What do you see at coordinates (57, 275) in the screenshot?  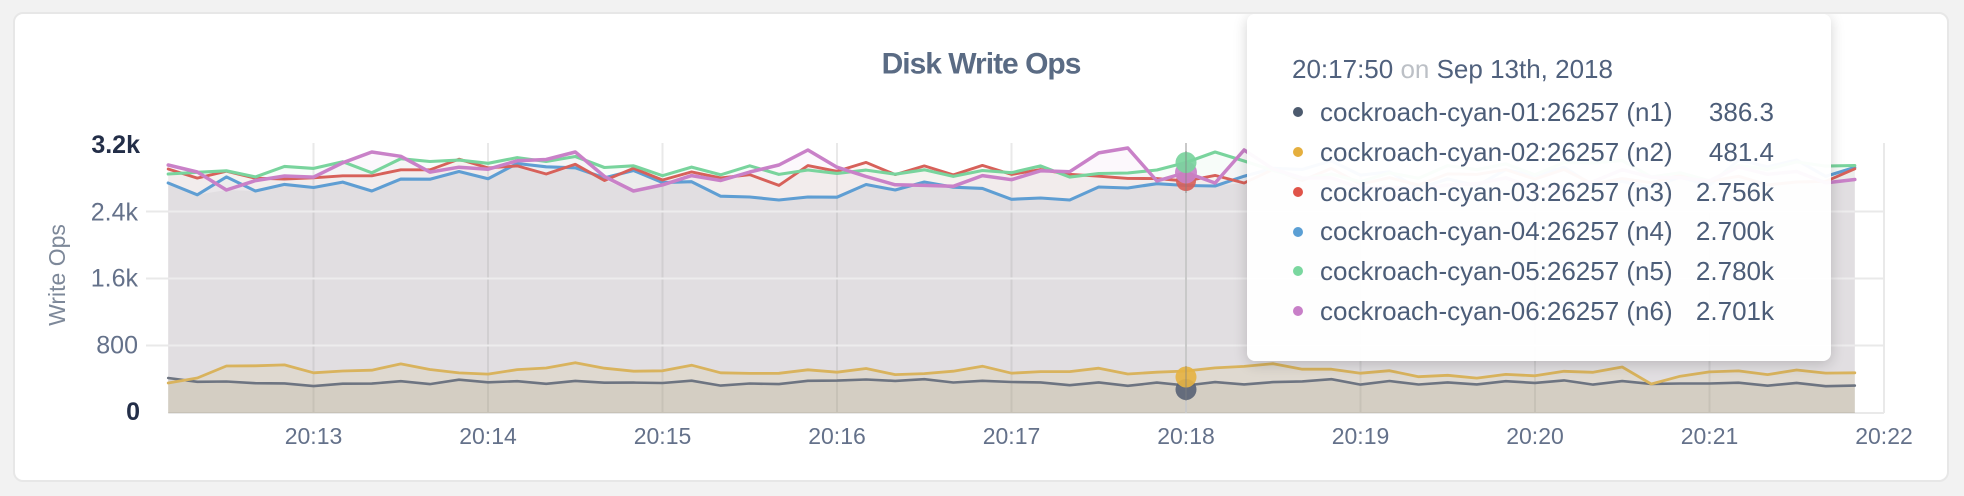 I see `svg-text: Write Ops` at bounding box center [57, 275].